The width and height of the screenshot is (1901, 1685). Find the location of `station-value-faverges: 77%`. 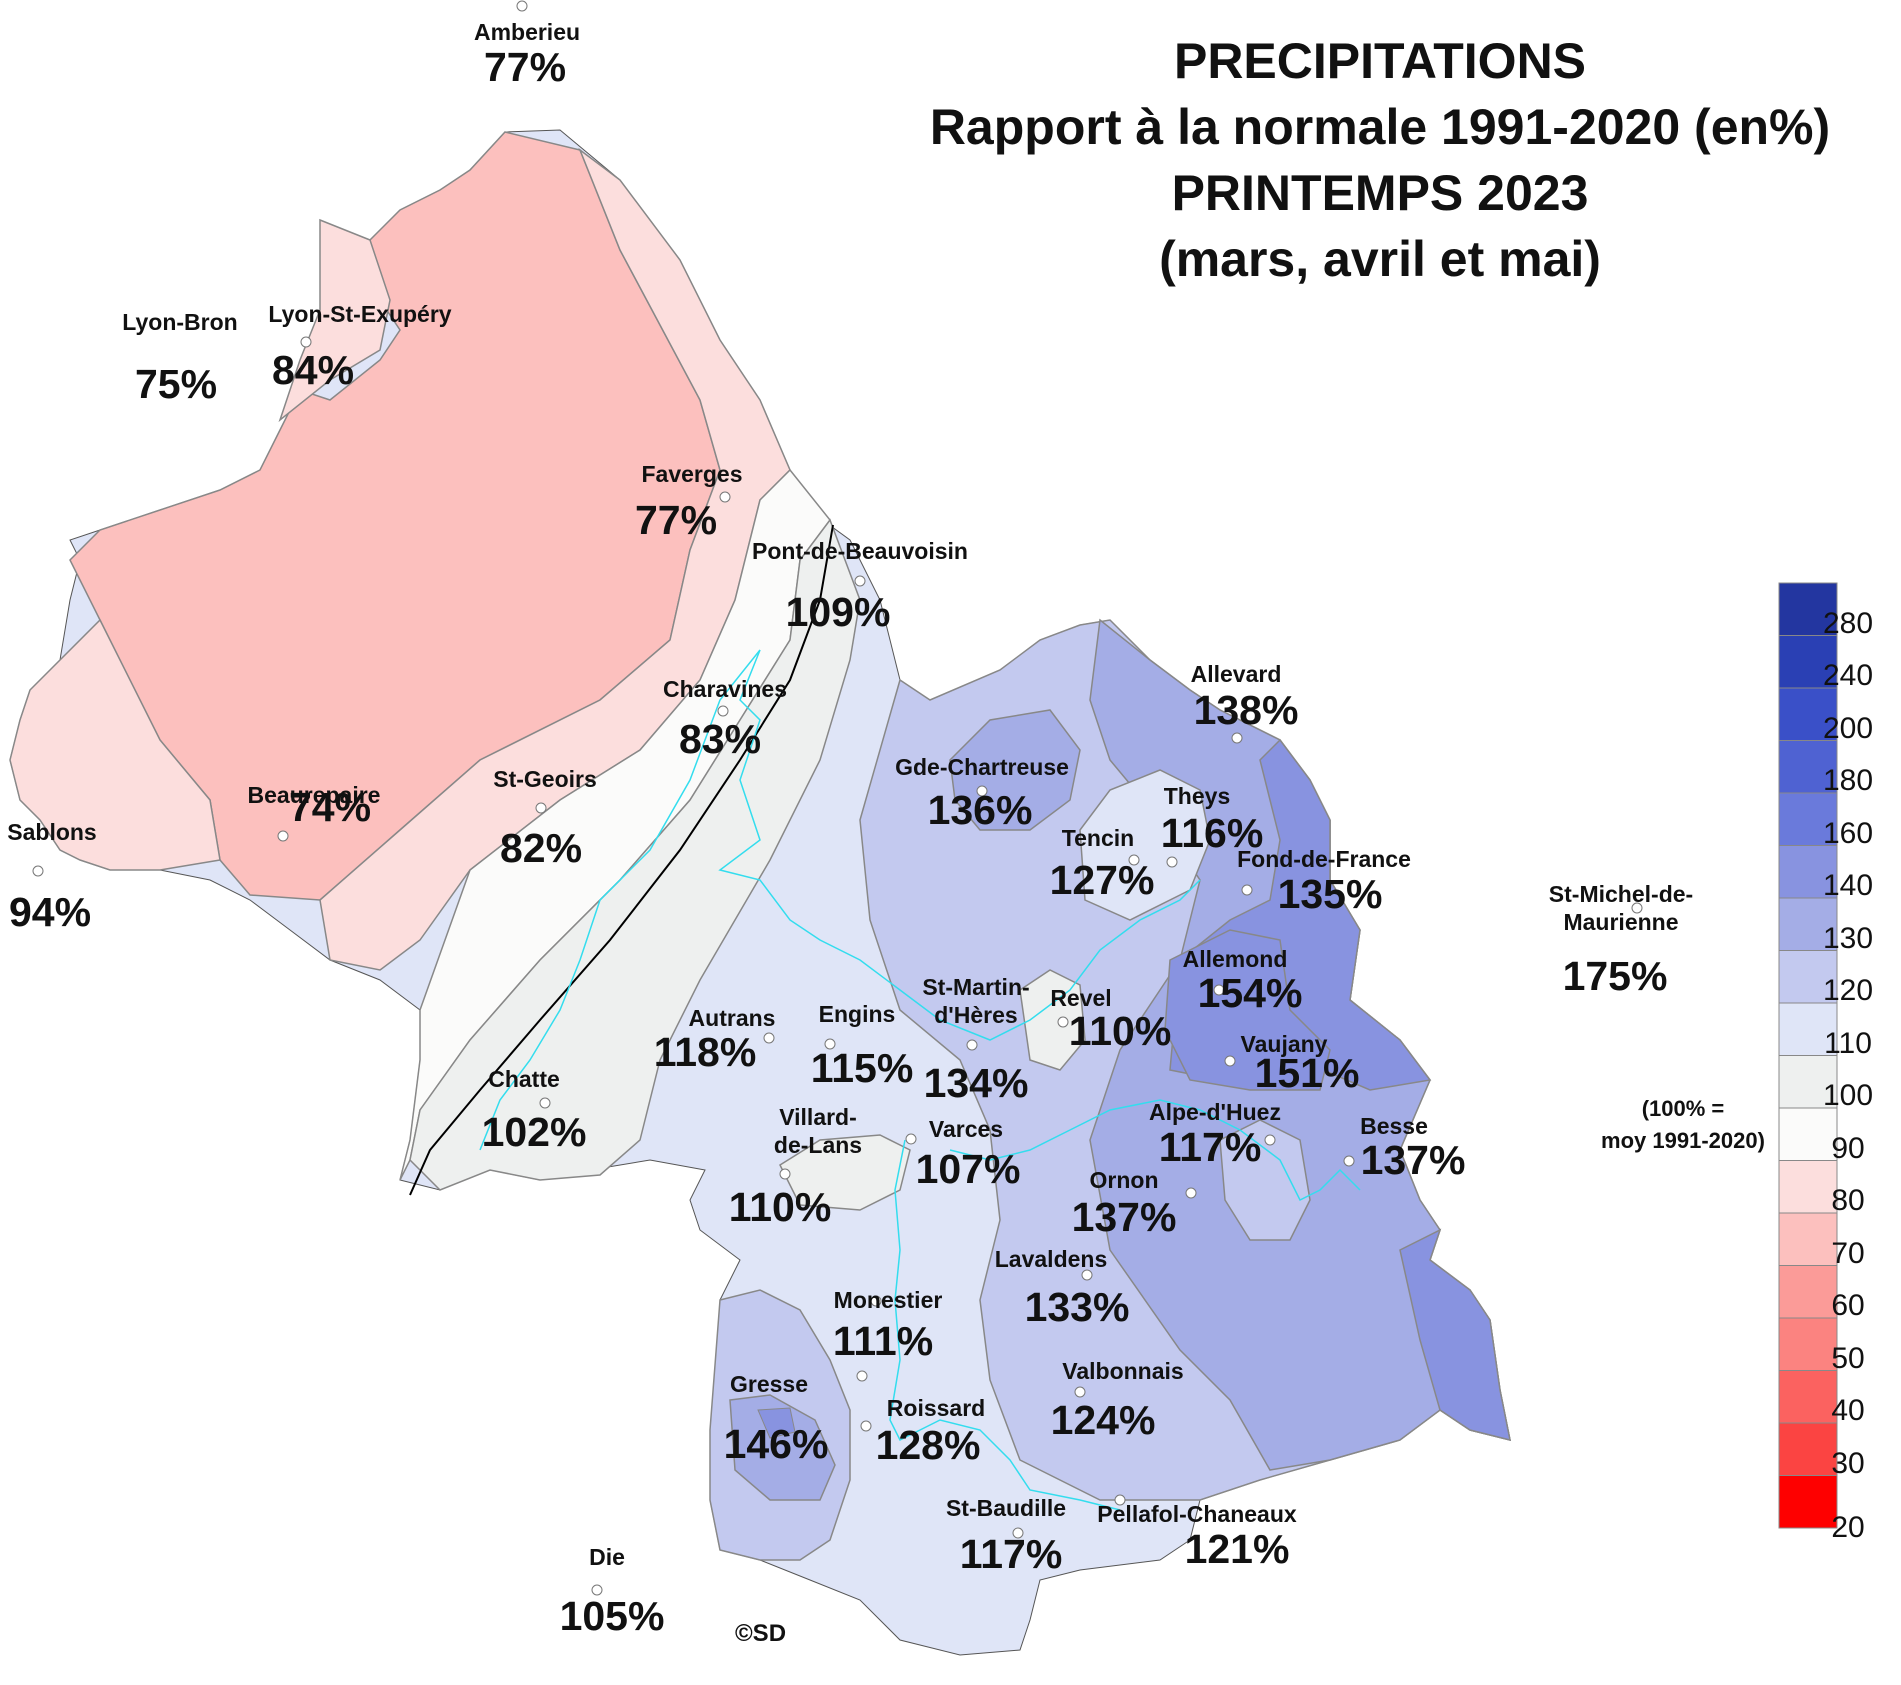

station-value-faverges: 77% is located at coordinates (676, 520).